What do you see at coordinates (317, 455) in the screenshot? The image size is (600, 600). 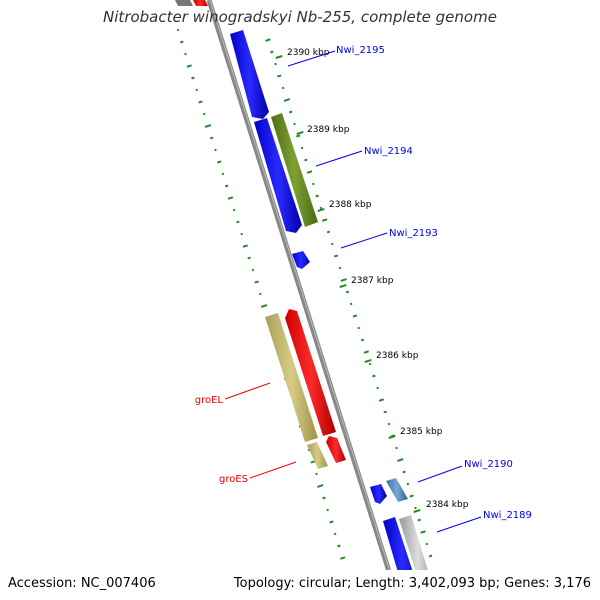 I see `gene-groes` at bounding box center [317, 455].